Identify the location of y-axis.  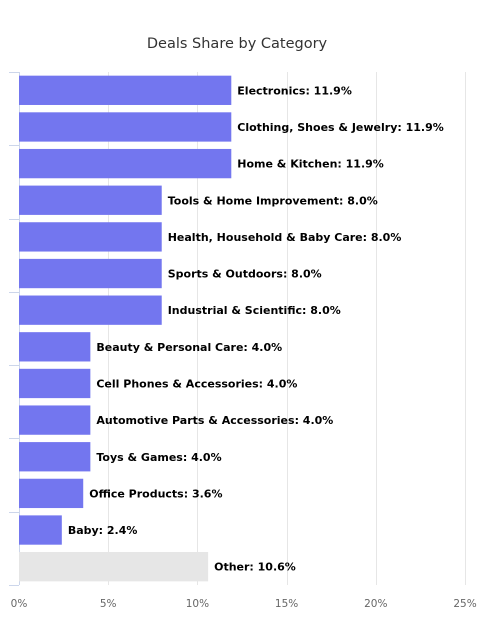
(14, 329).